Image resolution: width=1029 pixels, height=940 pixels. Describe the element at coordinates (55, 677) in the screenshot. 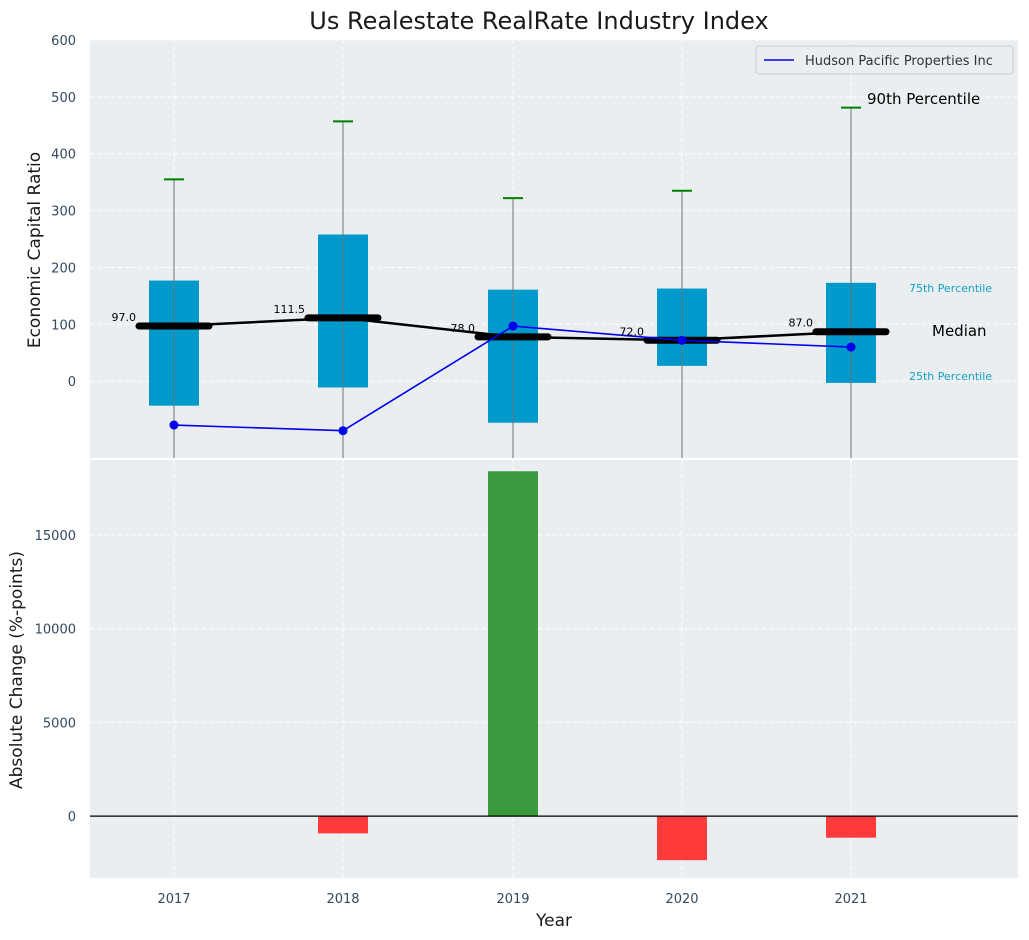

I see `bottom-y-tick-labels: 0 5000 10000 15000` at that location.